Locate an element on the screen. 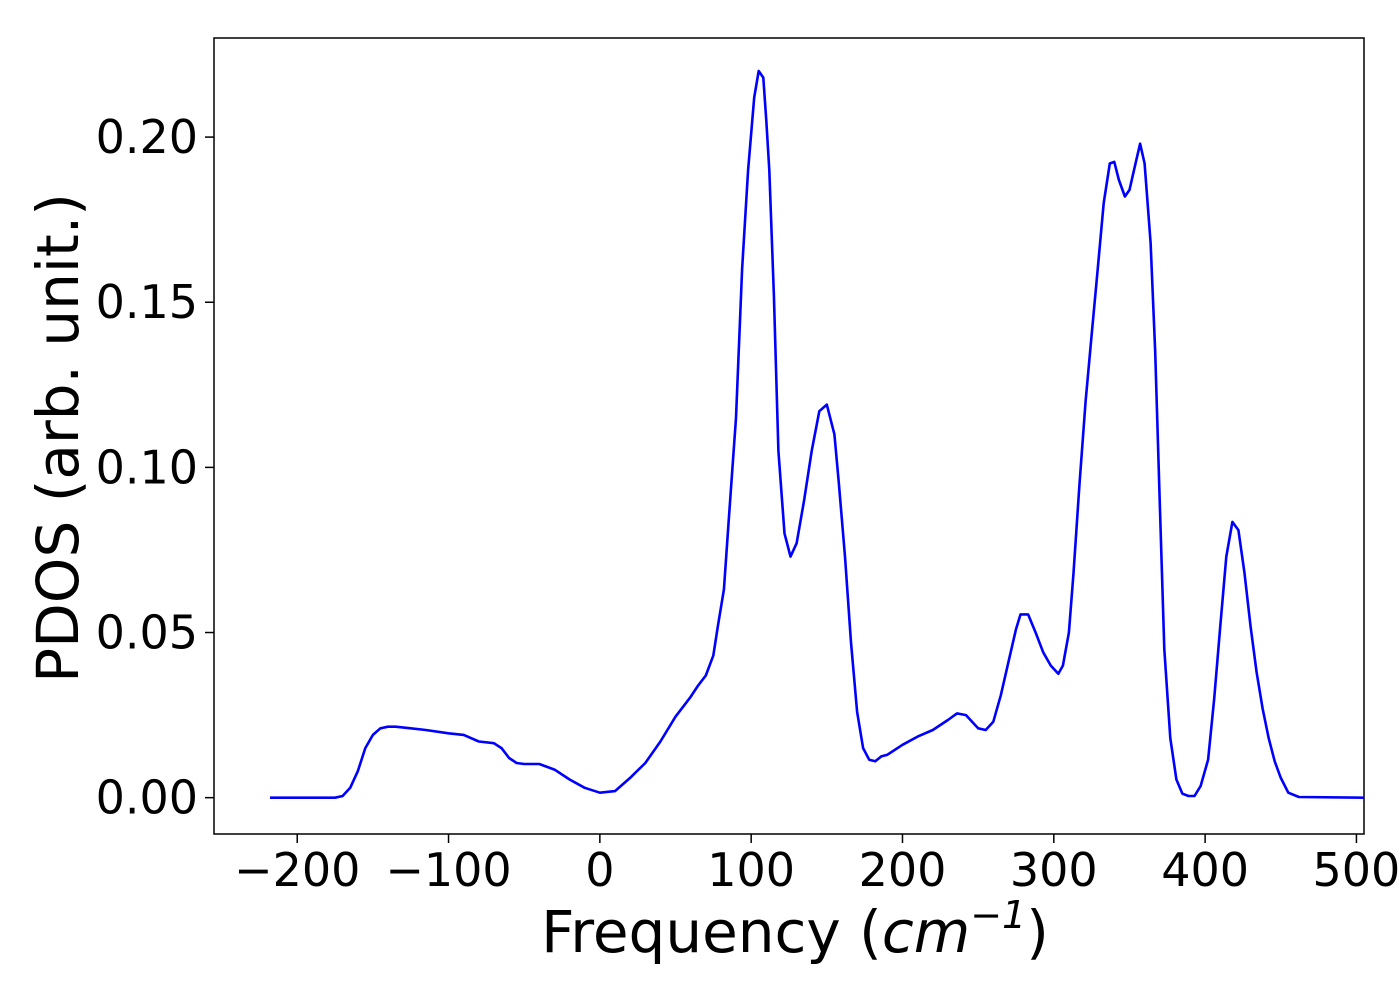 The width and height of the screenshot is (1400, 1000). x-axis-title-exponent: −1 is located at coordinates (998, 915).